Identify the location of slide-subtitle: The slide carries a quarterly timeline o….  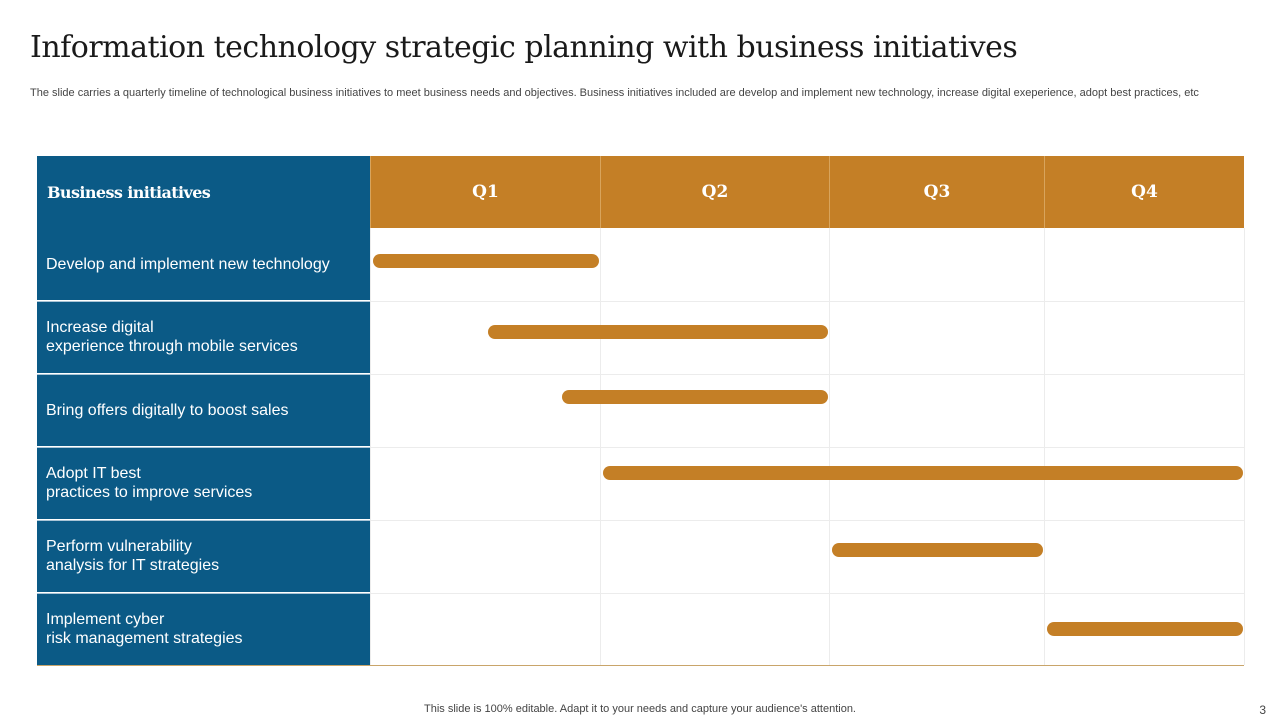
(614, 93).